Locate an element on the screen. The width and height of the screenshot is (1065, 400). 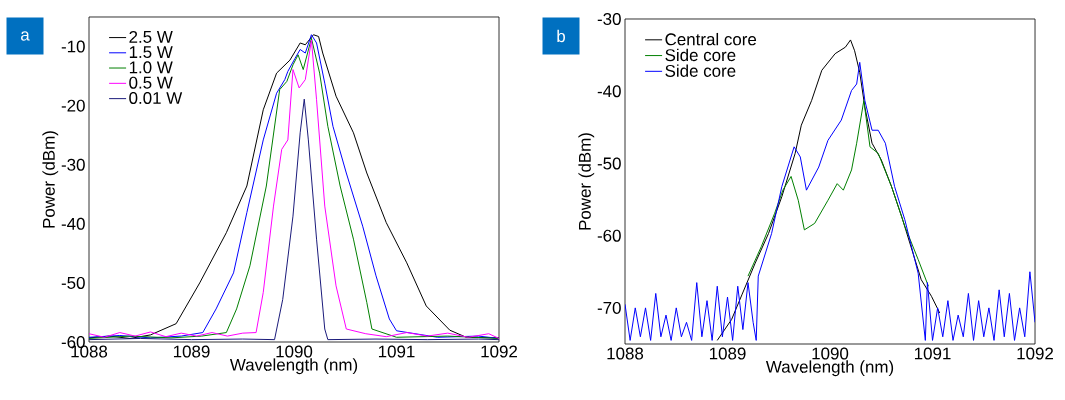
line-series is located at coordinates (838, 193).